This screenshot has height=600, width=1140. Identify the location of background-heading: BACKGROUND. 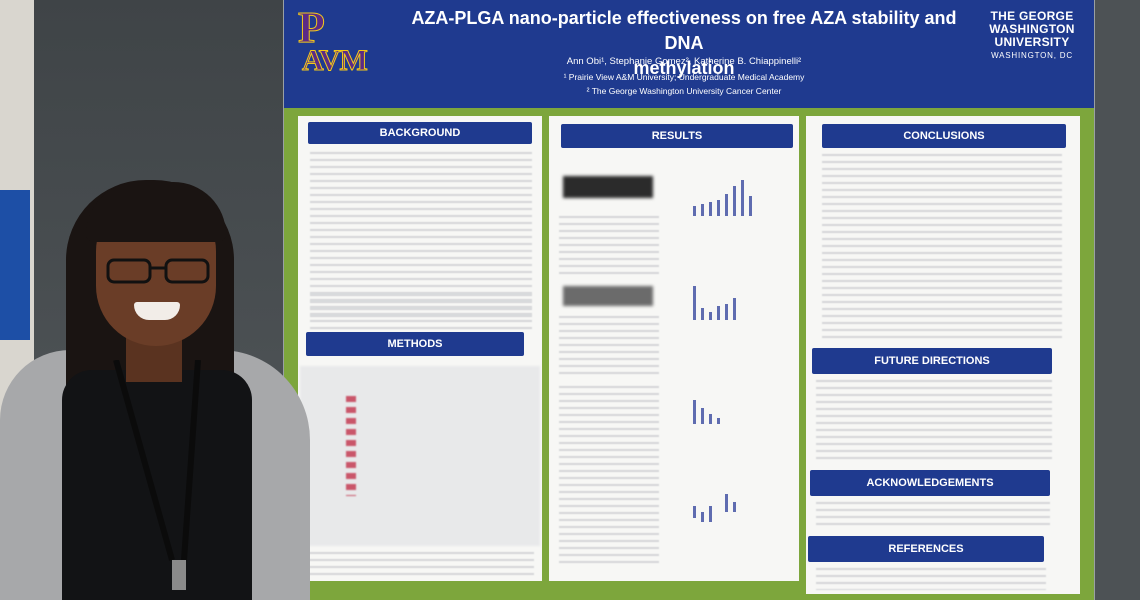
(420, 133).